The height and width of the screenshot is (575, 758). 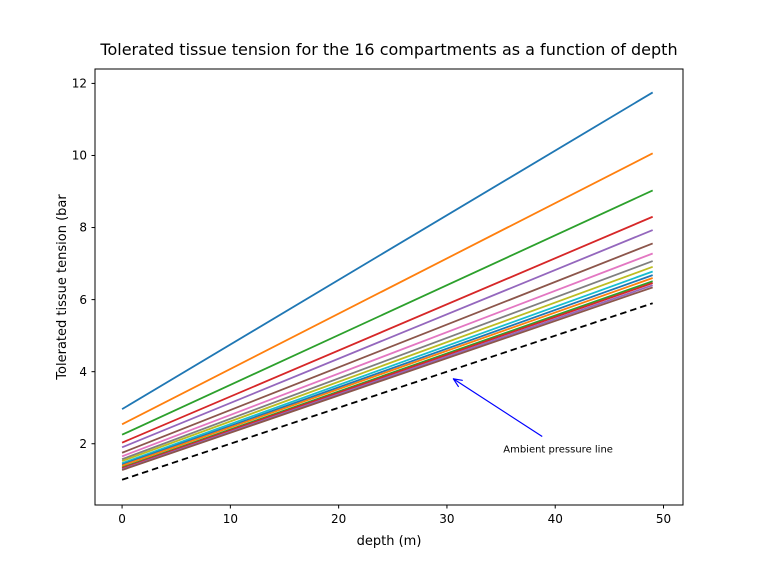 I want to click on annotation-label: Ambient pressure line, so click(x=558, y=450).